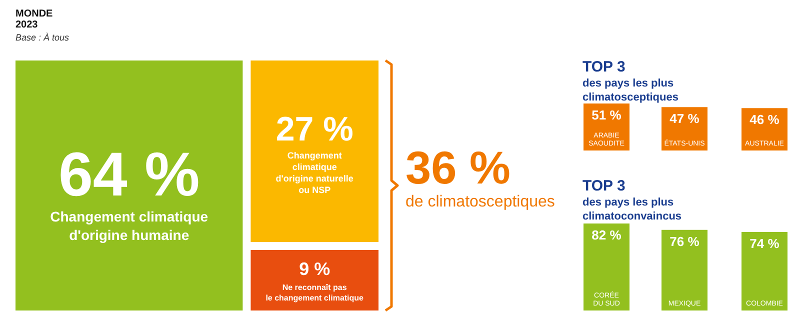 The image size is (803, 321). What do you see at coordinates (685, 241) in the screenshot?
I see `data-label: 76 %` at bounding box center [685, 241].